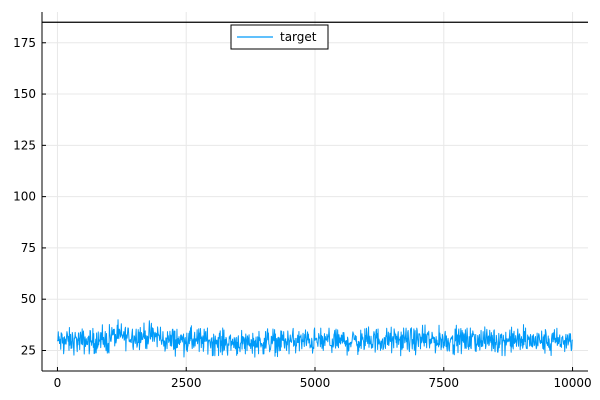 The image size is (600, 400). What do you see at coordinates (28, 248) in the screenshot?
I see `y-tick-label: 75` at bounding box center [28, 248].